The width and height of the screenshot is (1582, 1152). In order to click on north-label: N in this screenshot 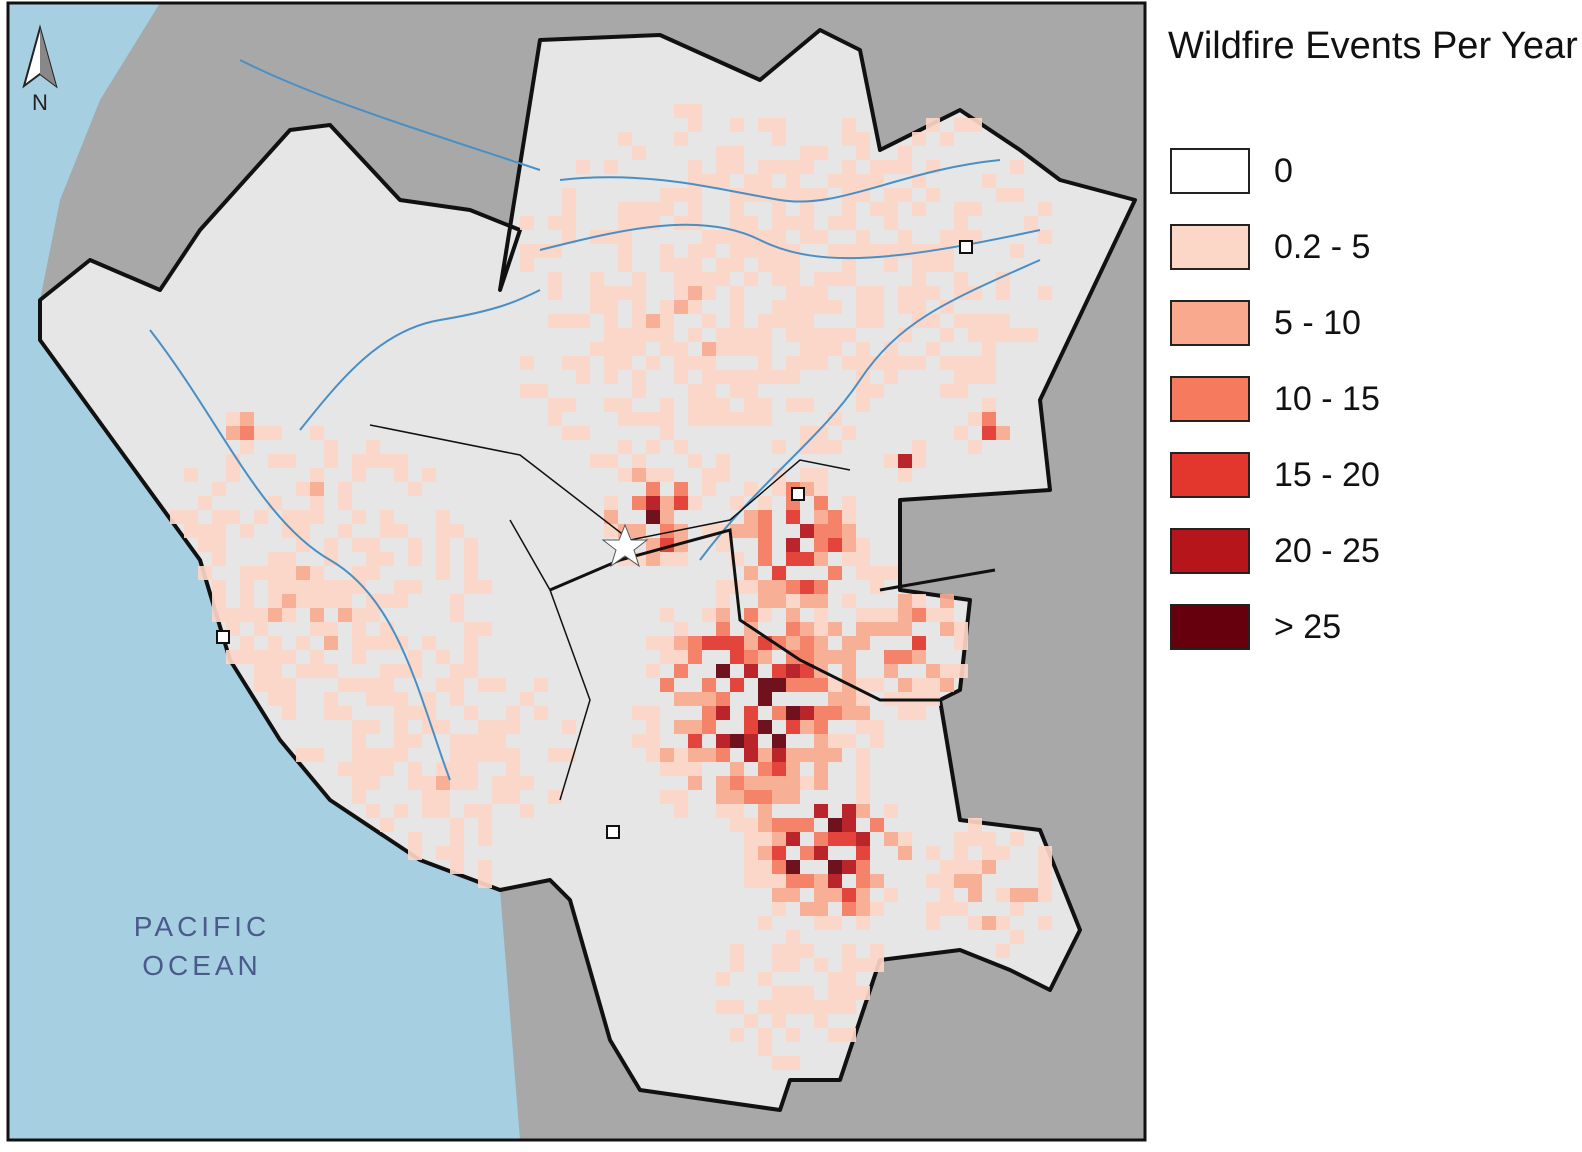, I will do `click(40, 102)`.